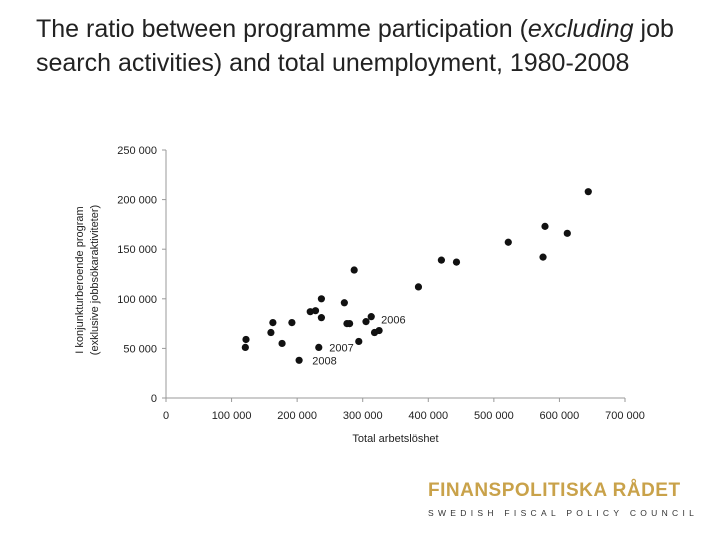 The width and height of the screenshot is (720, 540). What do you see at coordinates (80, 279) in the screenshot?
I see `y-axis-title-line1: I konjunkturberoende program` at bounding box center [80, 279].